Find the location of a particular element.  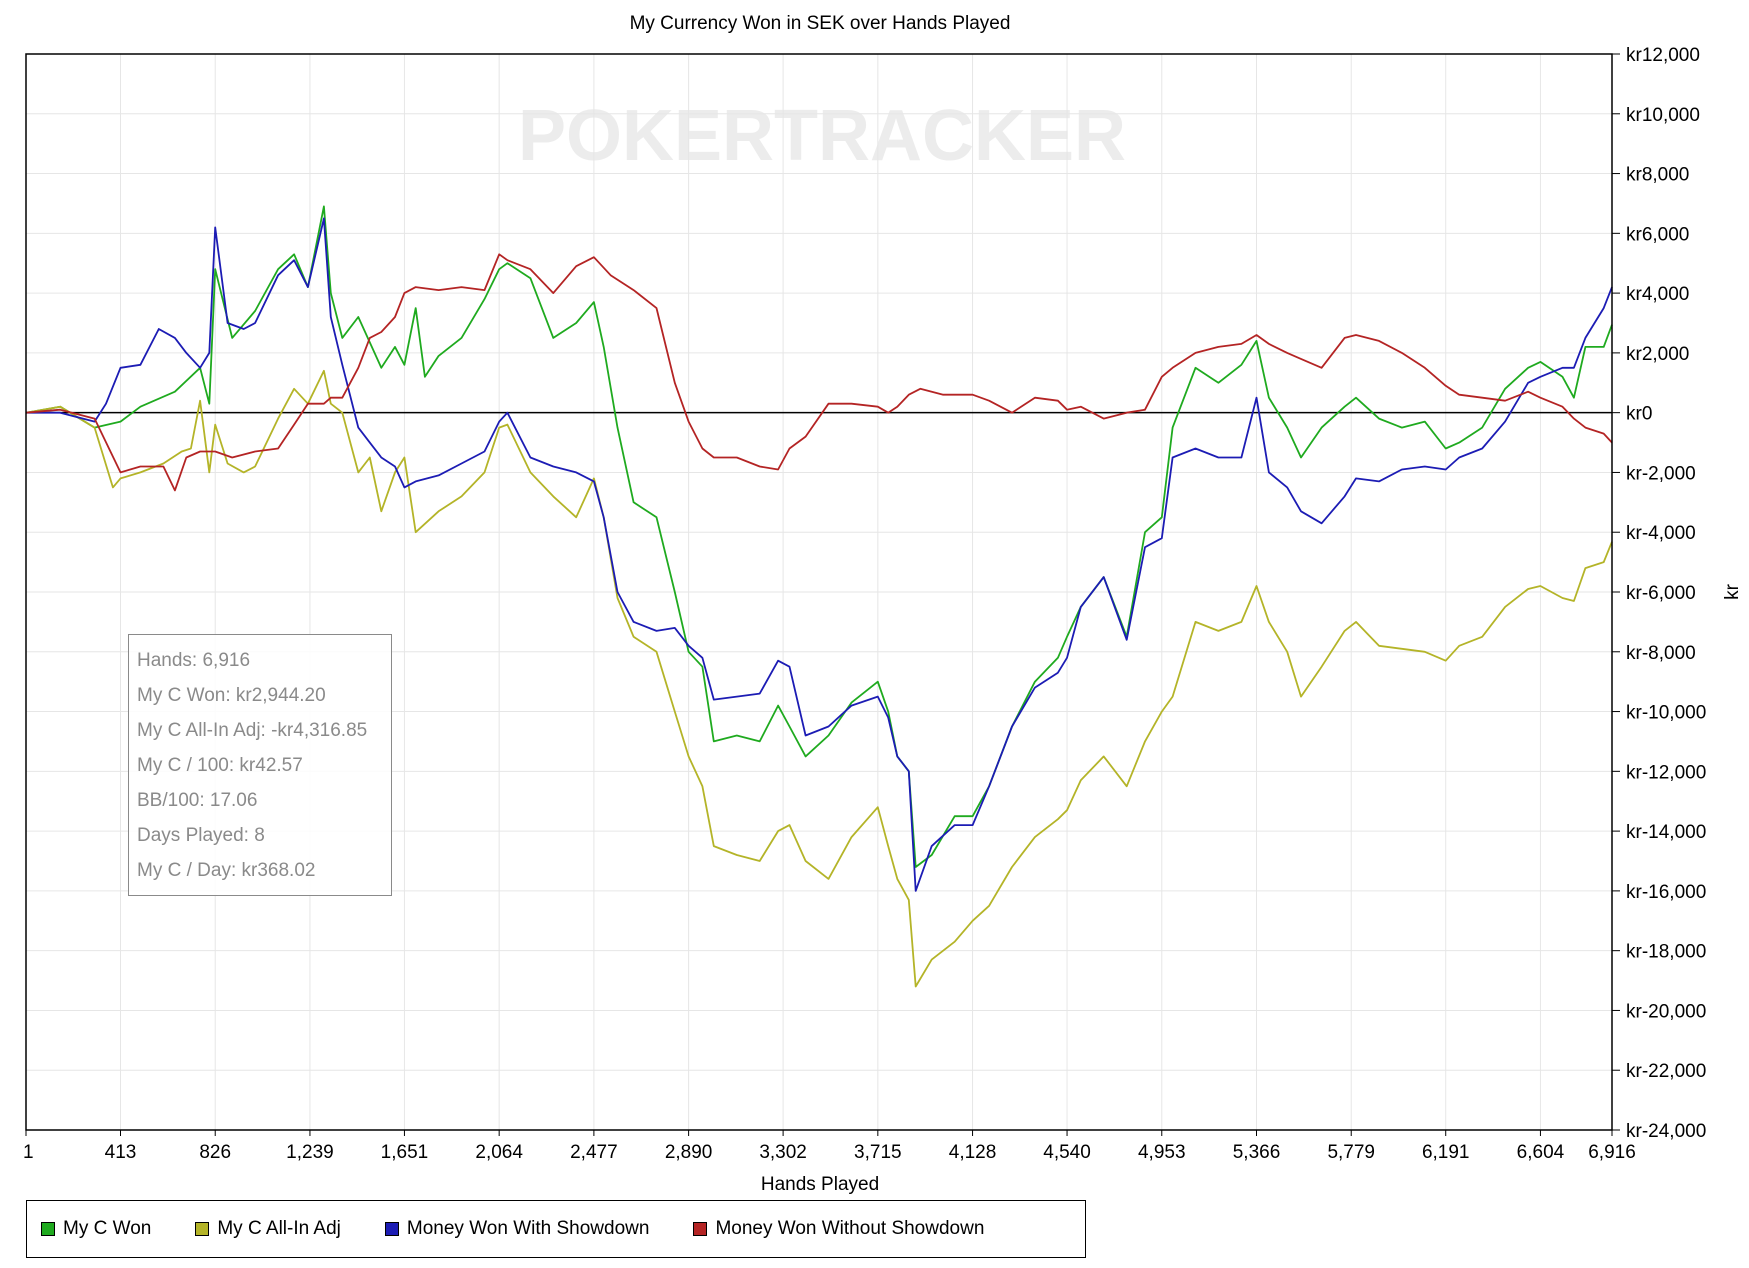

stat-days-played: Days Played: 8 is located at coordinates (201, 835).